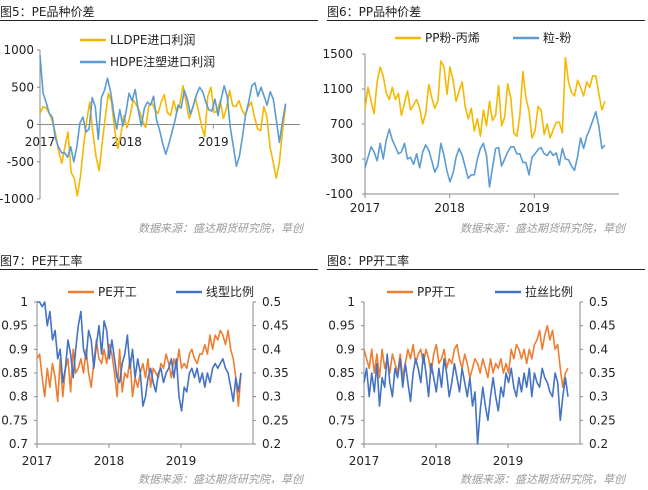  What do you see at coordinates (452, 38) in the screenshot?
I see `legend-label: PP粉-丙烯` at bounding box center [452, 38].